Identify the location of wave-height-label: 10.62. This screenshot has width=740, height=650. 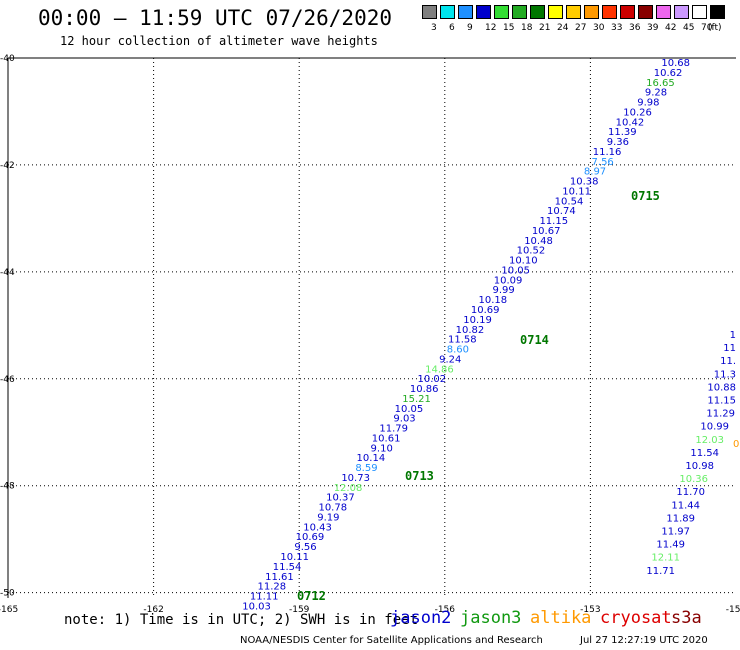
(668, 73).